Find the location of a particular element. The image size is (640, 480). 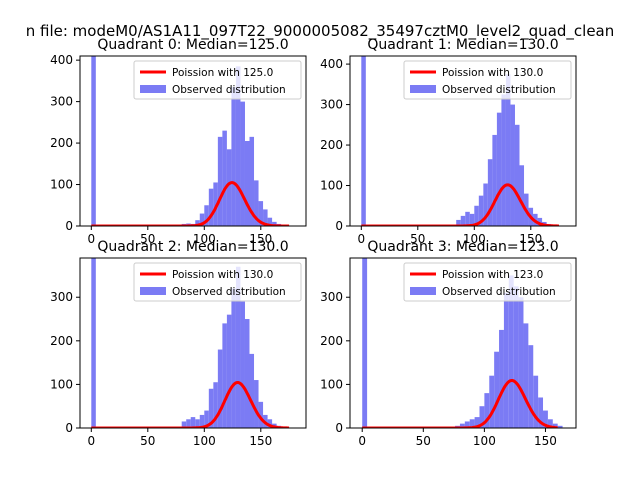

y-tick-label: 0 is located at coordinates (69, 226).